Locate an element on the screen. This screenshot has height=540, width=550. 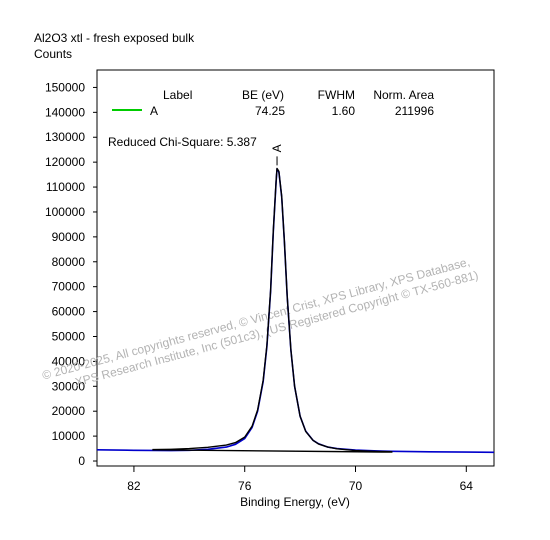
y-tick-label: 0 is located at coordinates (81, 461).